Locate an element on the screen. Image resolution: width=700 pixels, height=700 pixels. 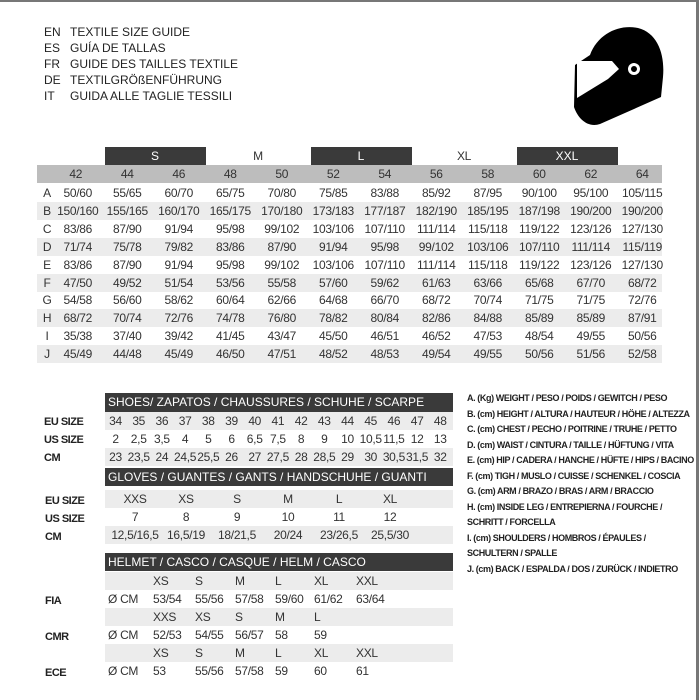
measurement-cell: 87/91 is located at coordinates (642, 318).